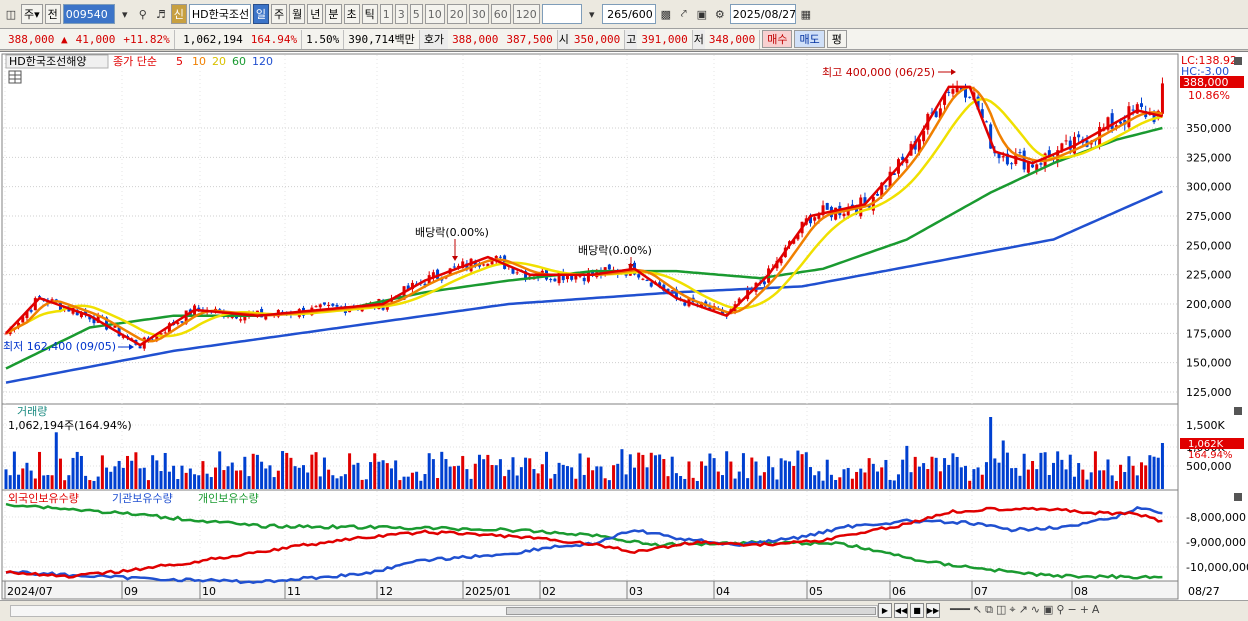  What do you see at coordinates (456, 14) in the screenshot?
I see `interval-20: 20` at bounding box center [456, 14].